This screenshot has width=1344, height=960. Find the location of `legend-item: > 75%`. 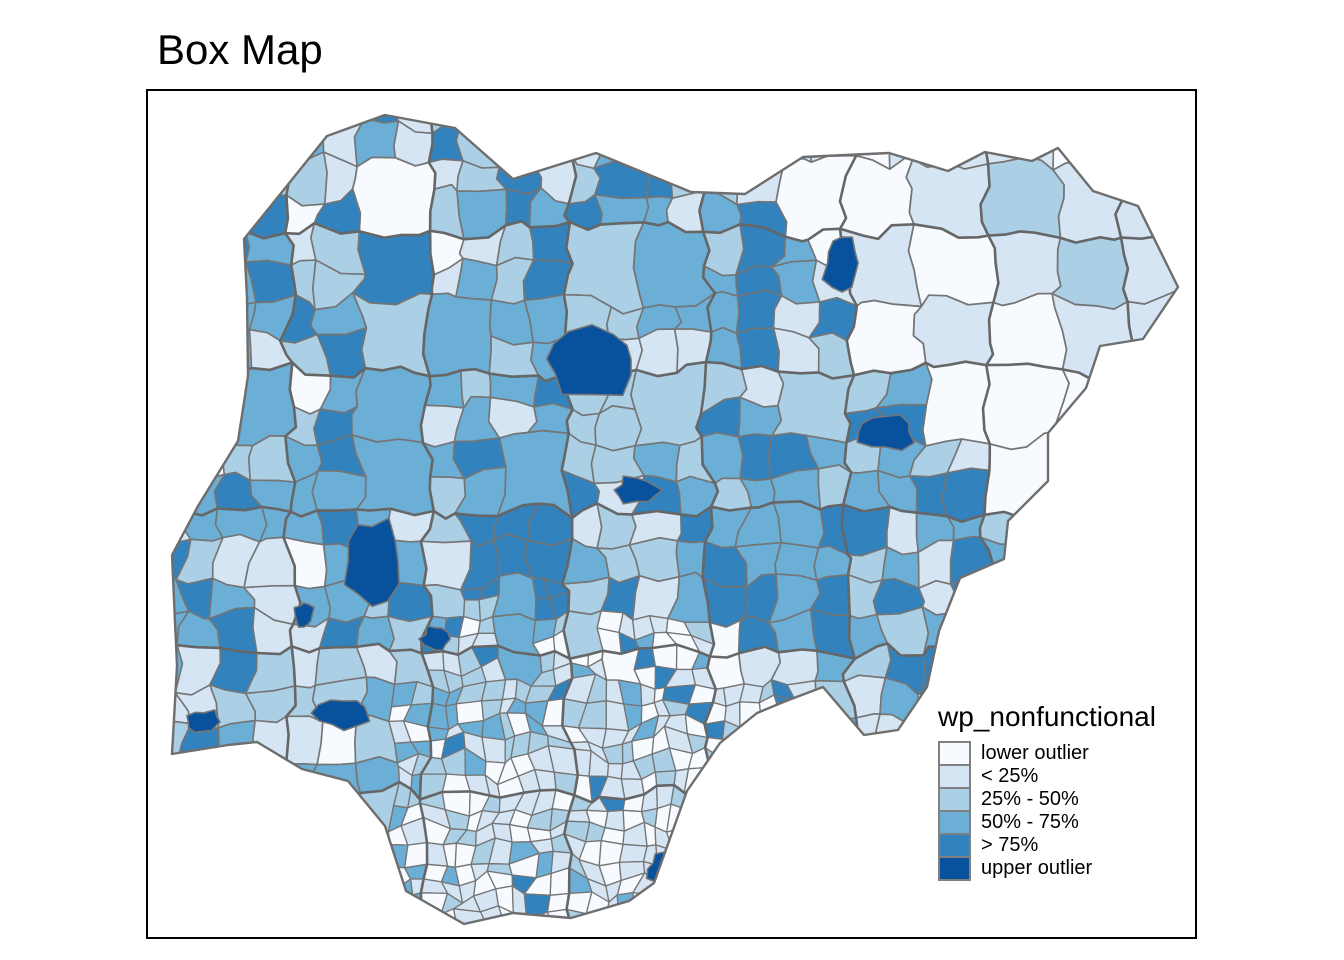

legend-item: > 75% is located at coordinates (1047, 845).